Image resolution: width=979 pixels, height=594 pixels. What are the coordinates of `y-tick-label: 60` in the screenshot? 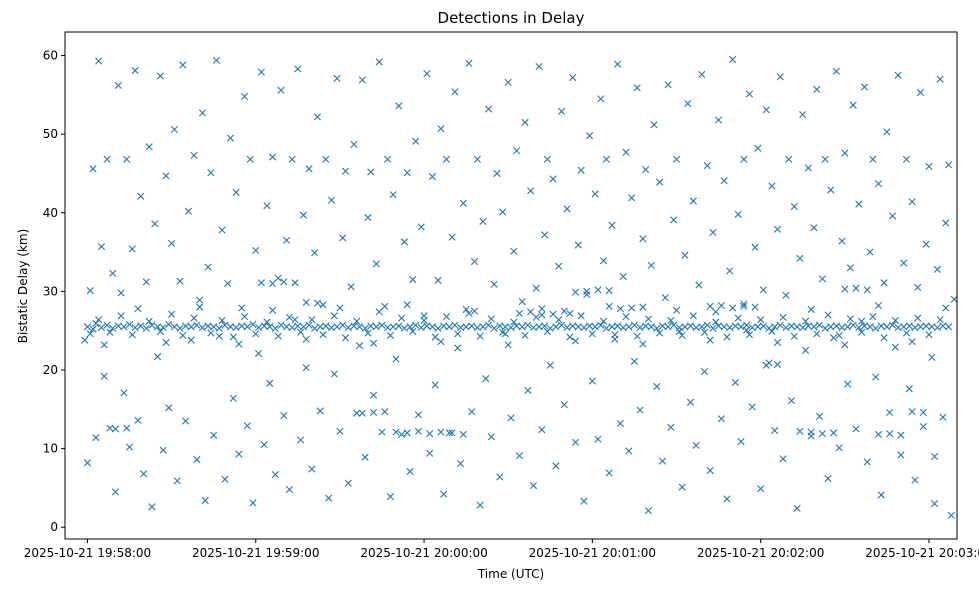 It's located at (50, 56).